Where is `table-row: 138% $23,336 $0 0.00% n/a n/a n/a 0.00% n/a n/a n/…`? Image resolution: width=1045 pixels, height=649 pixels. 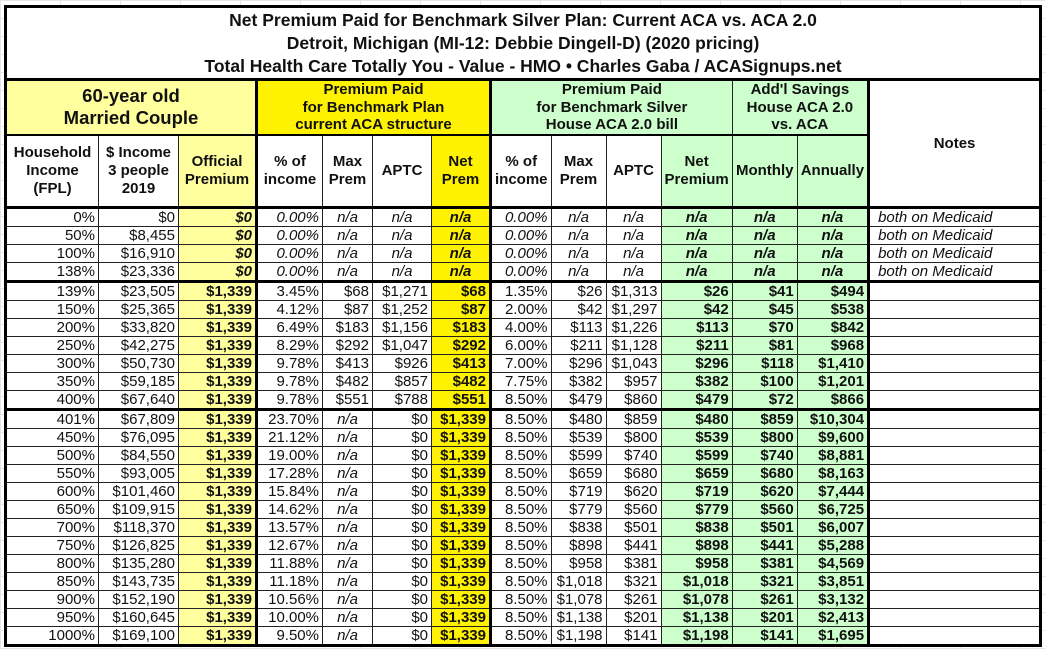 table-row: 138% $23,336 $0 0.00% n/a n/a n/a 0.00% n/a n/a n/… is located at coordinates (523, 272).